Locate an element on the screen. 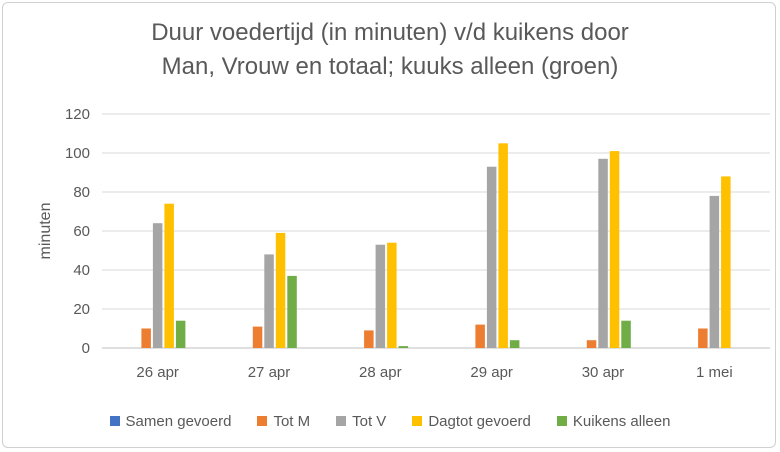 This screenshot has height=452, width=780. y-tick-label: 80 is located at coordinates (81, 192).